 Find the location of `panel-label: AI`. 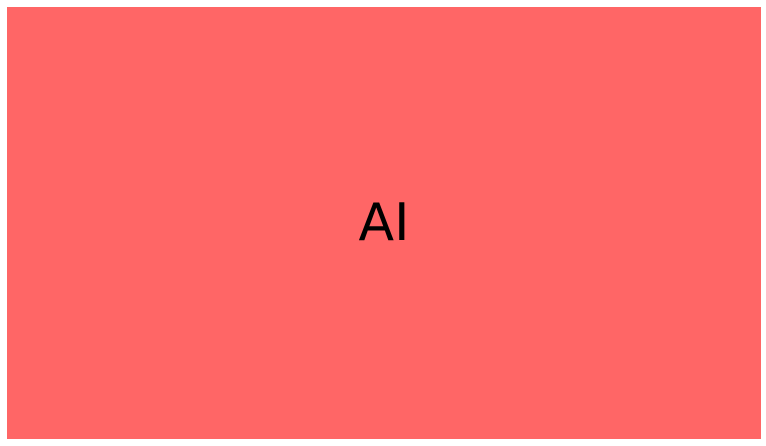

panel-label: AI is located at coordinates (384, 223).